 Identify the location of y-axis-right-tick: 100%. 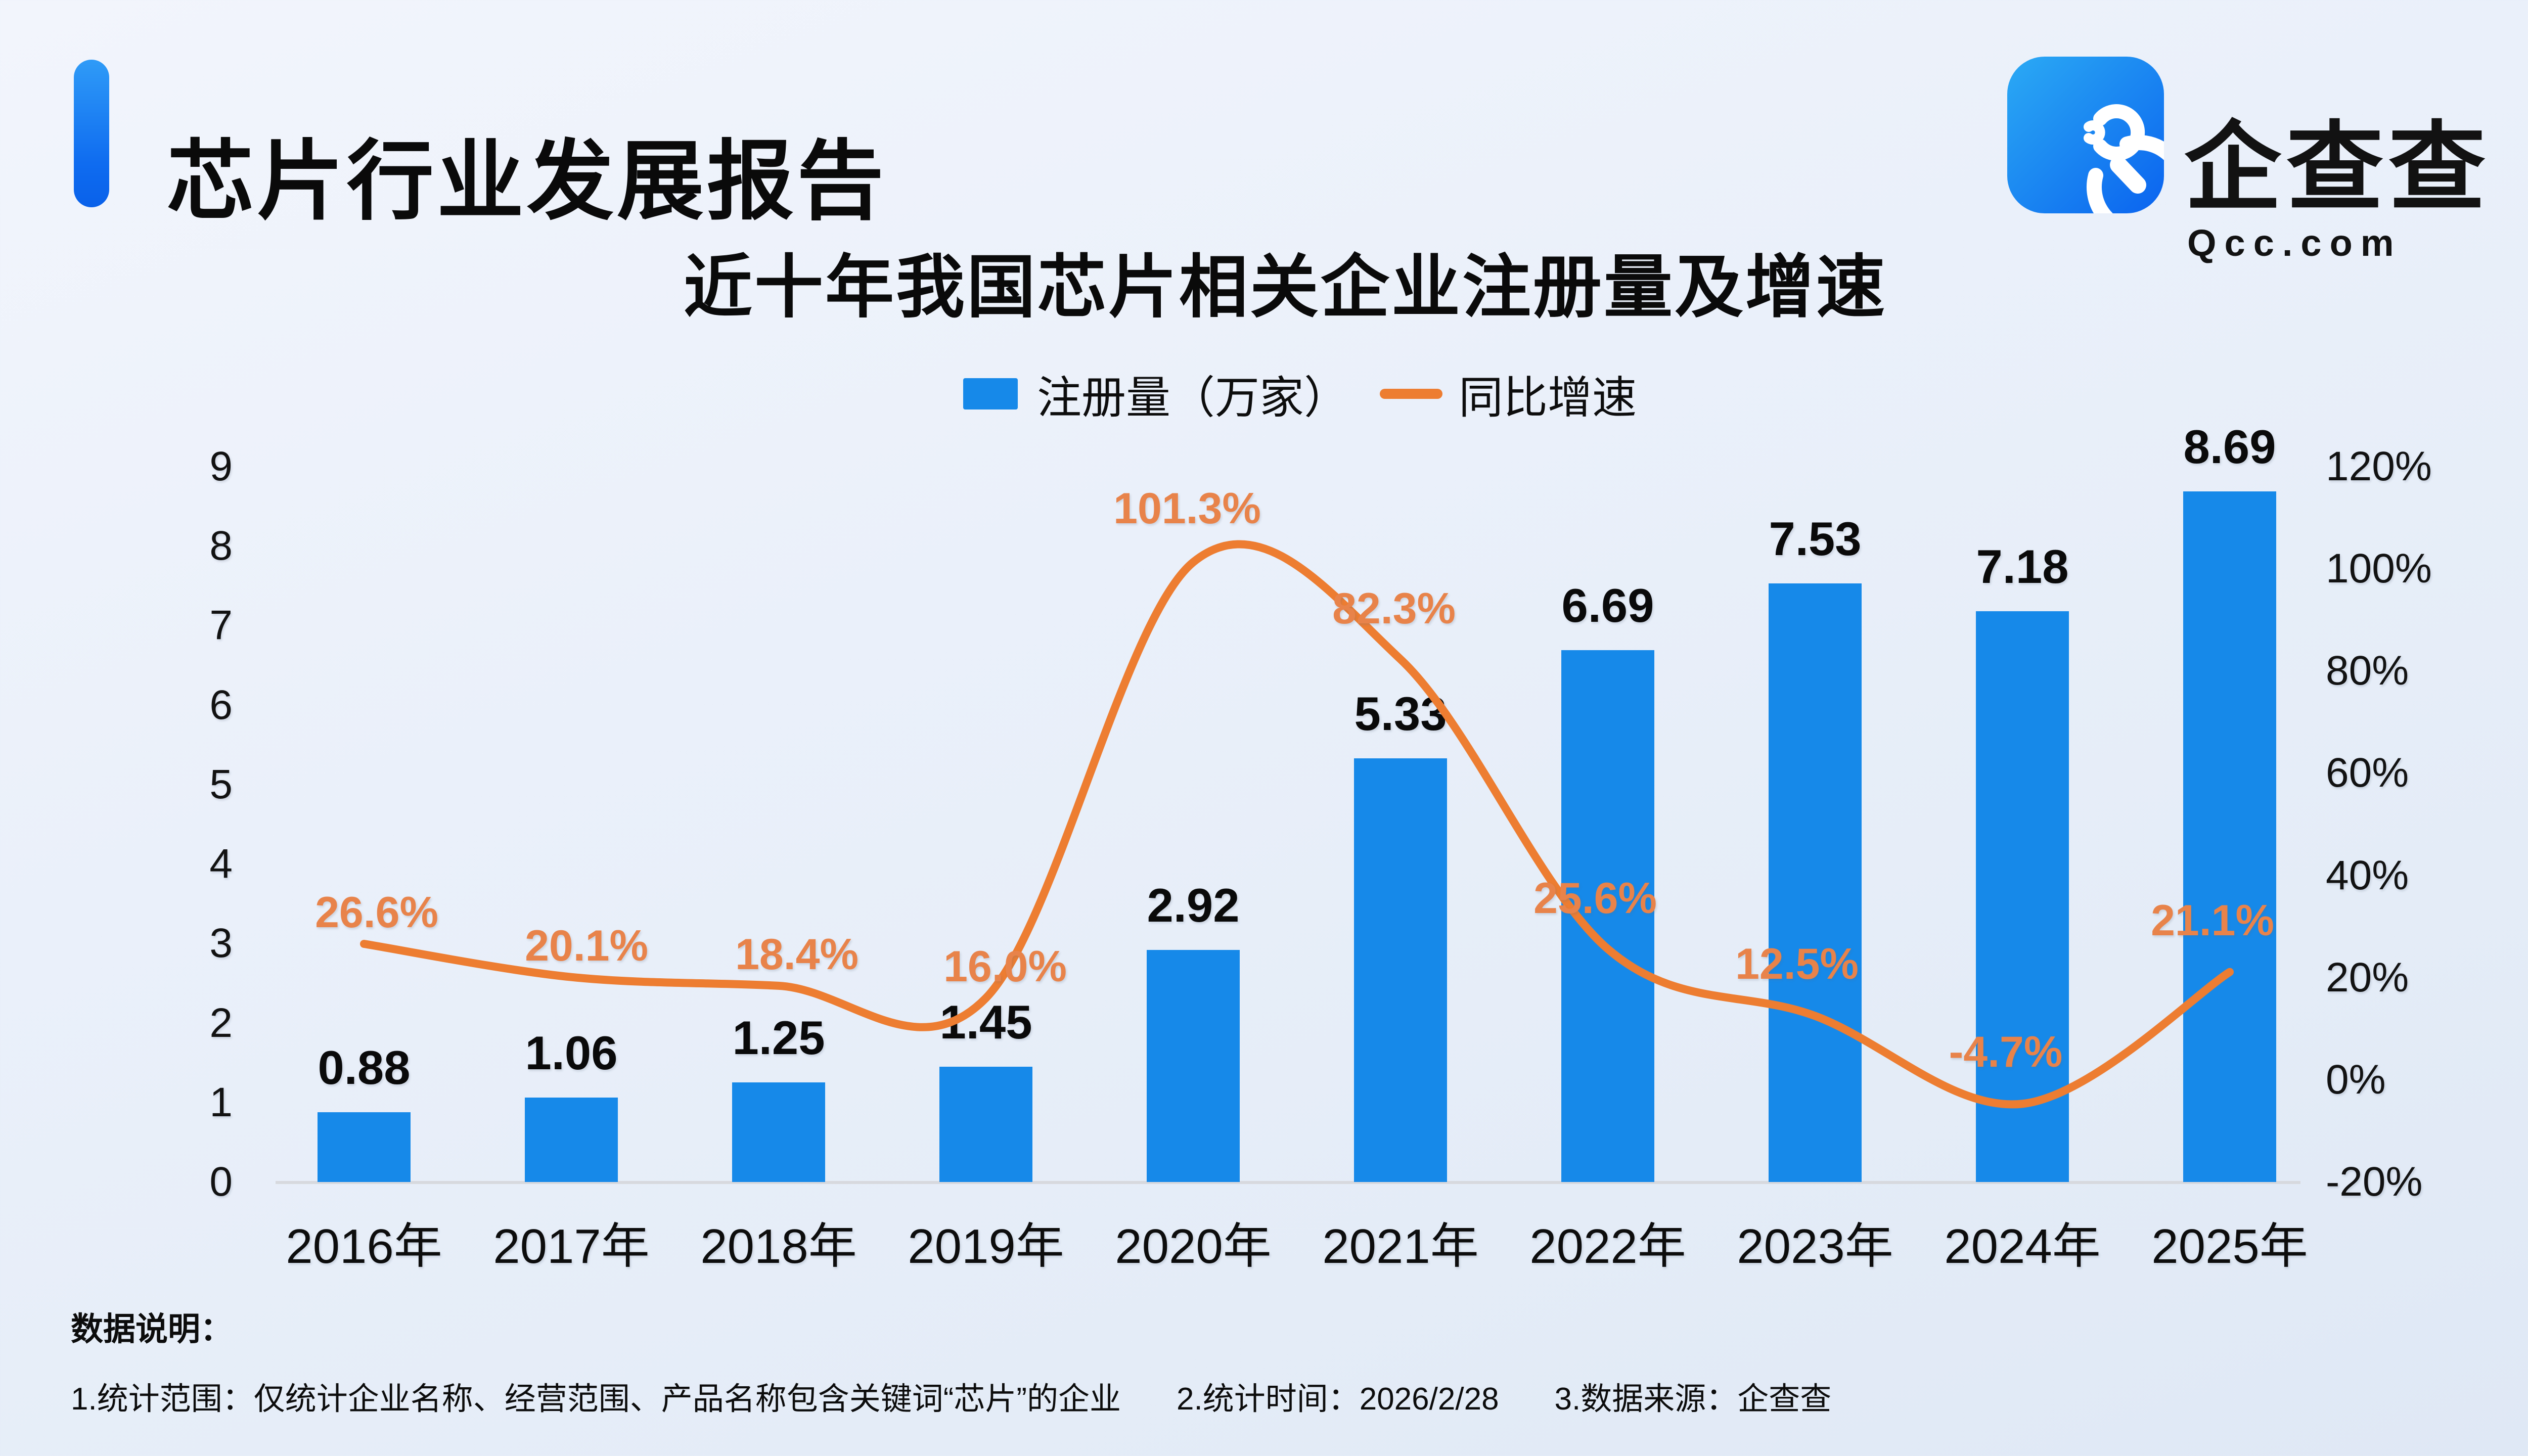
(2379, 568).